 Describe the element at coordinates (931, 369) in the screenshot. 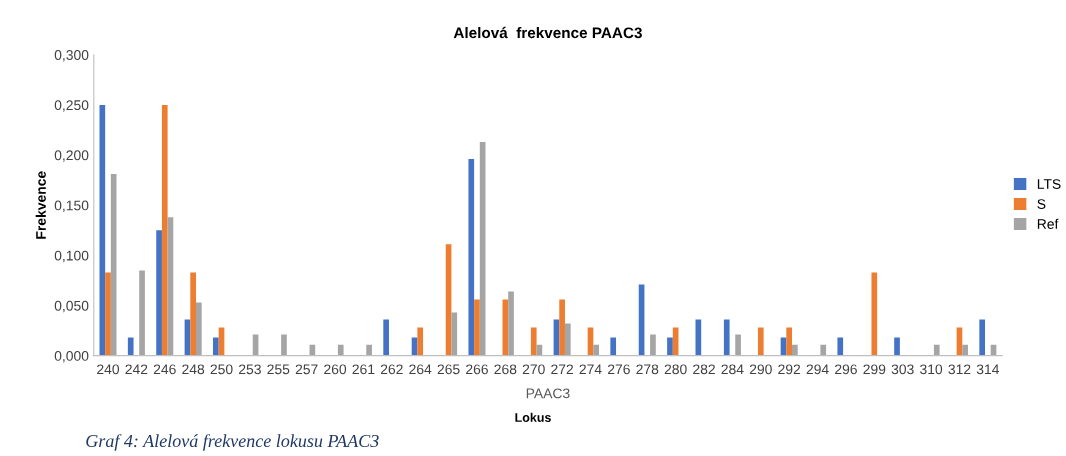

I see `x-tick-label: 310` at that location.